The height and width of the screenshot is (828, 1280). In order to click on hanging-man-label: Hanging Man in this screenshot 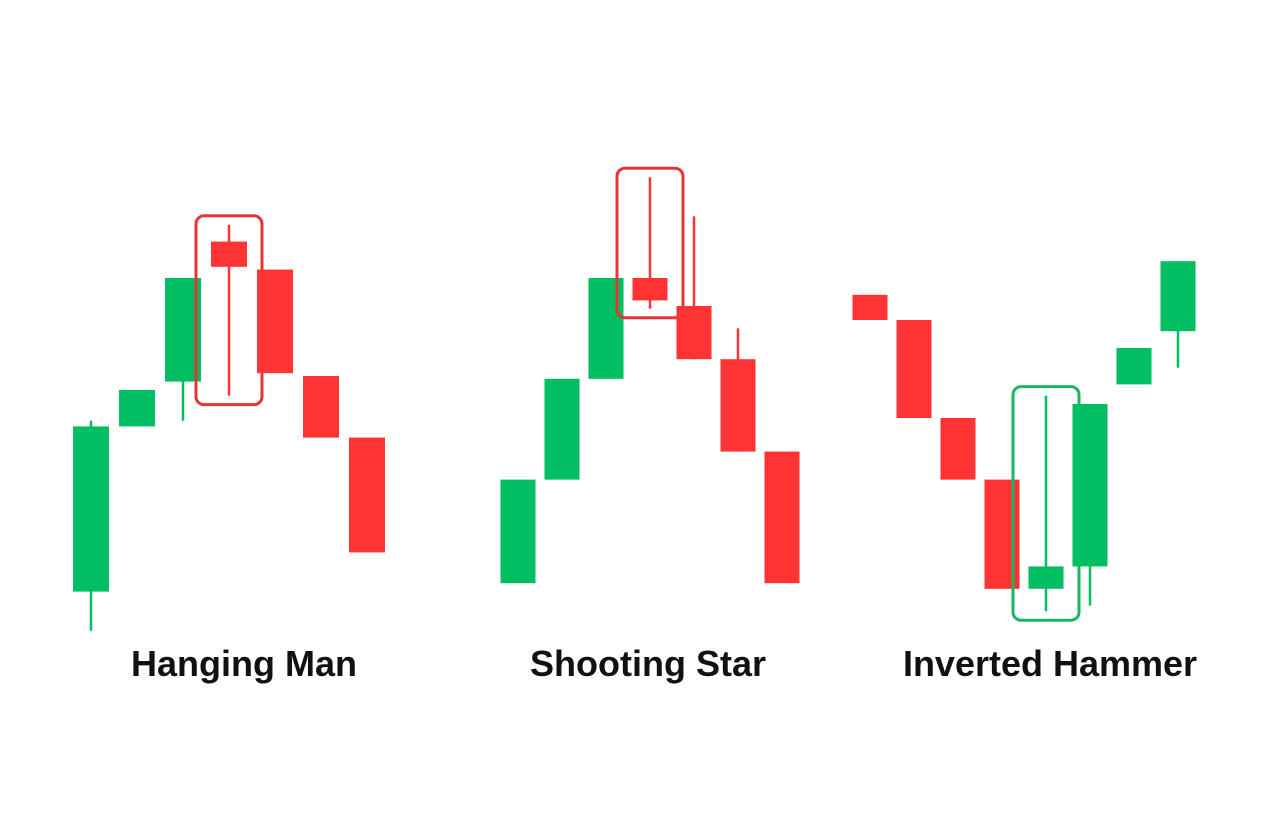, I will do `click(244, 663)`.